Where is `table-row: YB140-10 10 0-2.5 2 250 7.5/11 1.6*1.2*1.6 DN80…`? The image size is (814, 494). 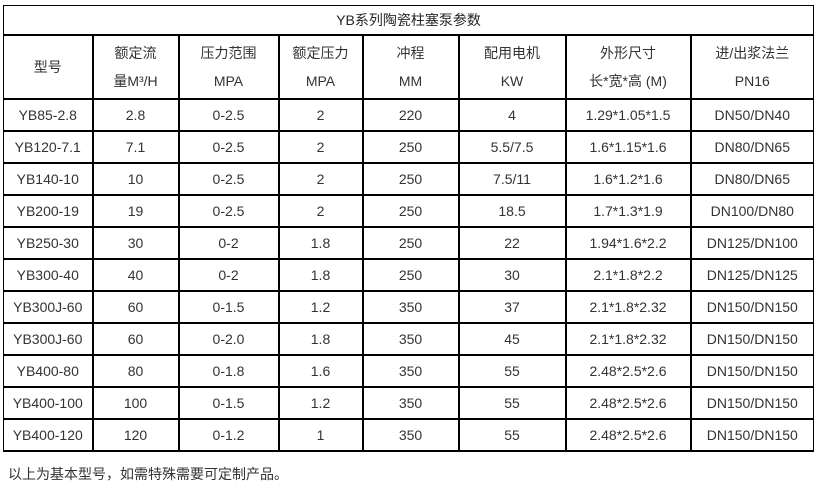
table-row: YB140-10 10 0-2.5 2 250 7.5/11 1.6*1.2*1.6 DN80… is located at coordinates (408, 178).